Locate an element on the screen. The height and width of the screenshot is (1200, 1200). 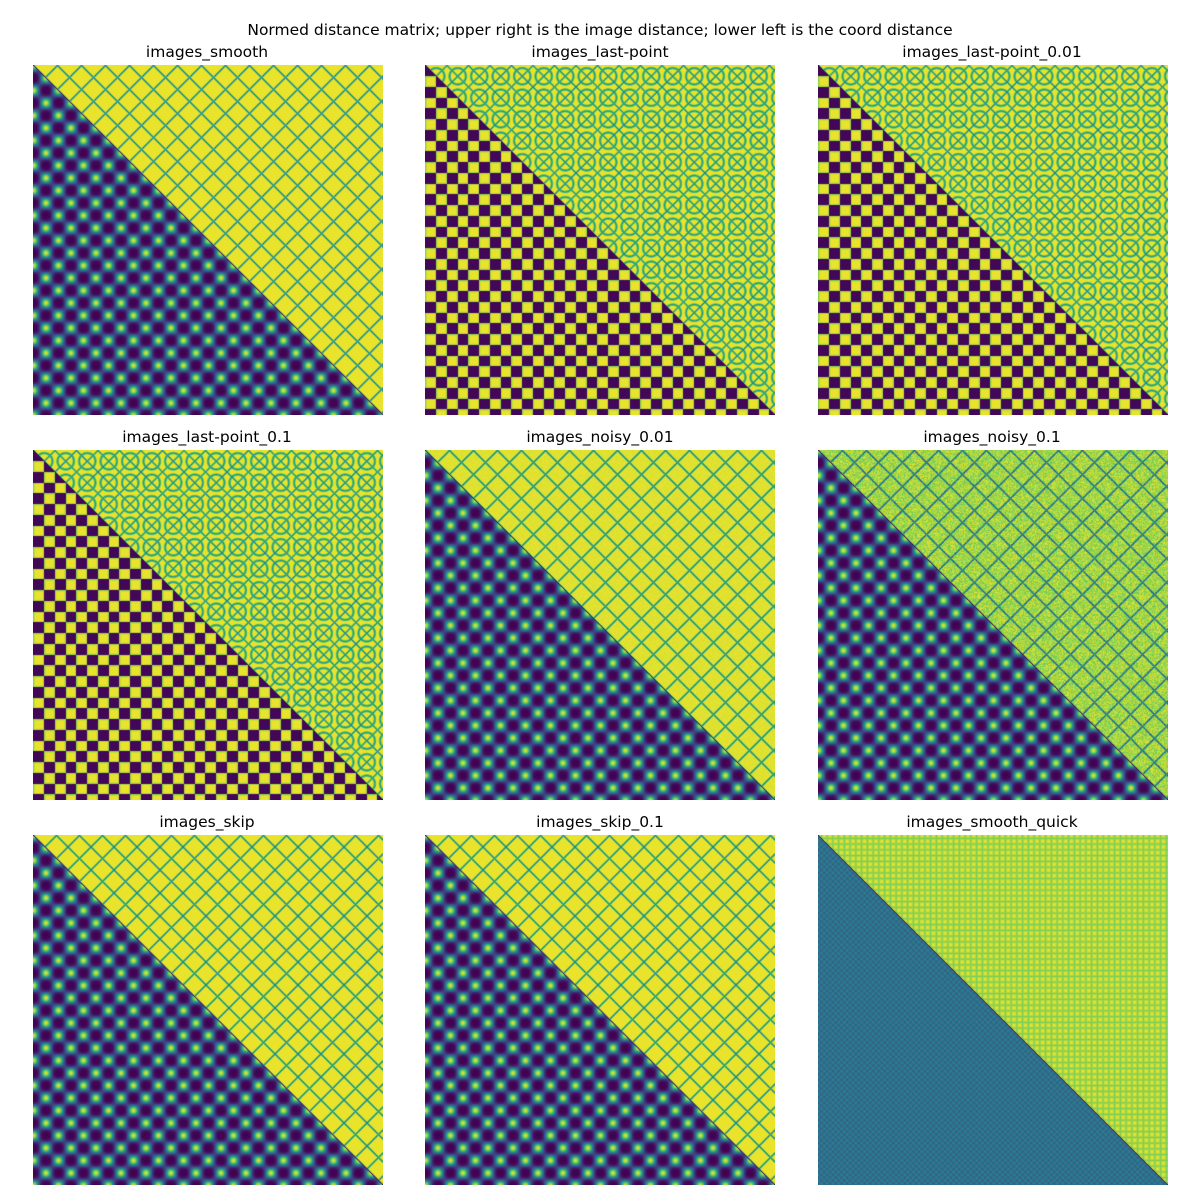
panel-title: images_smooth_quick is located at coordinates (992, 822).